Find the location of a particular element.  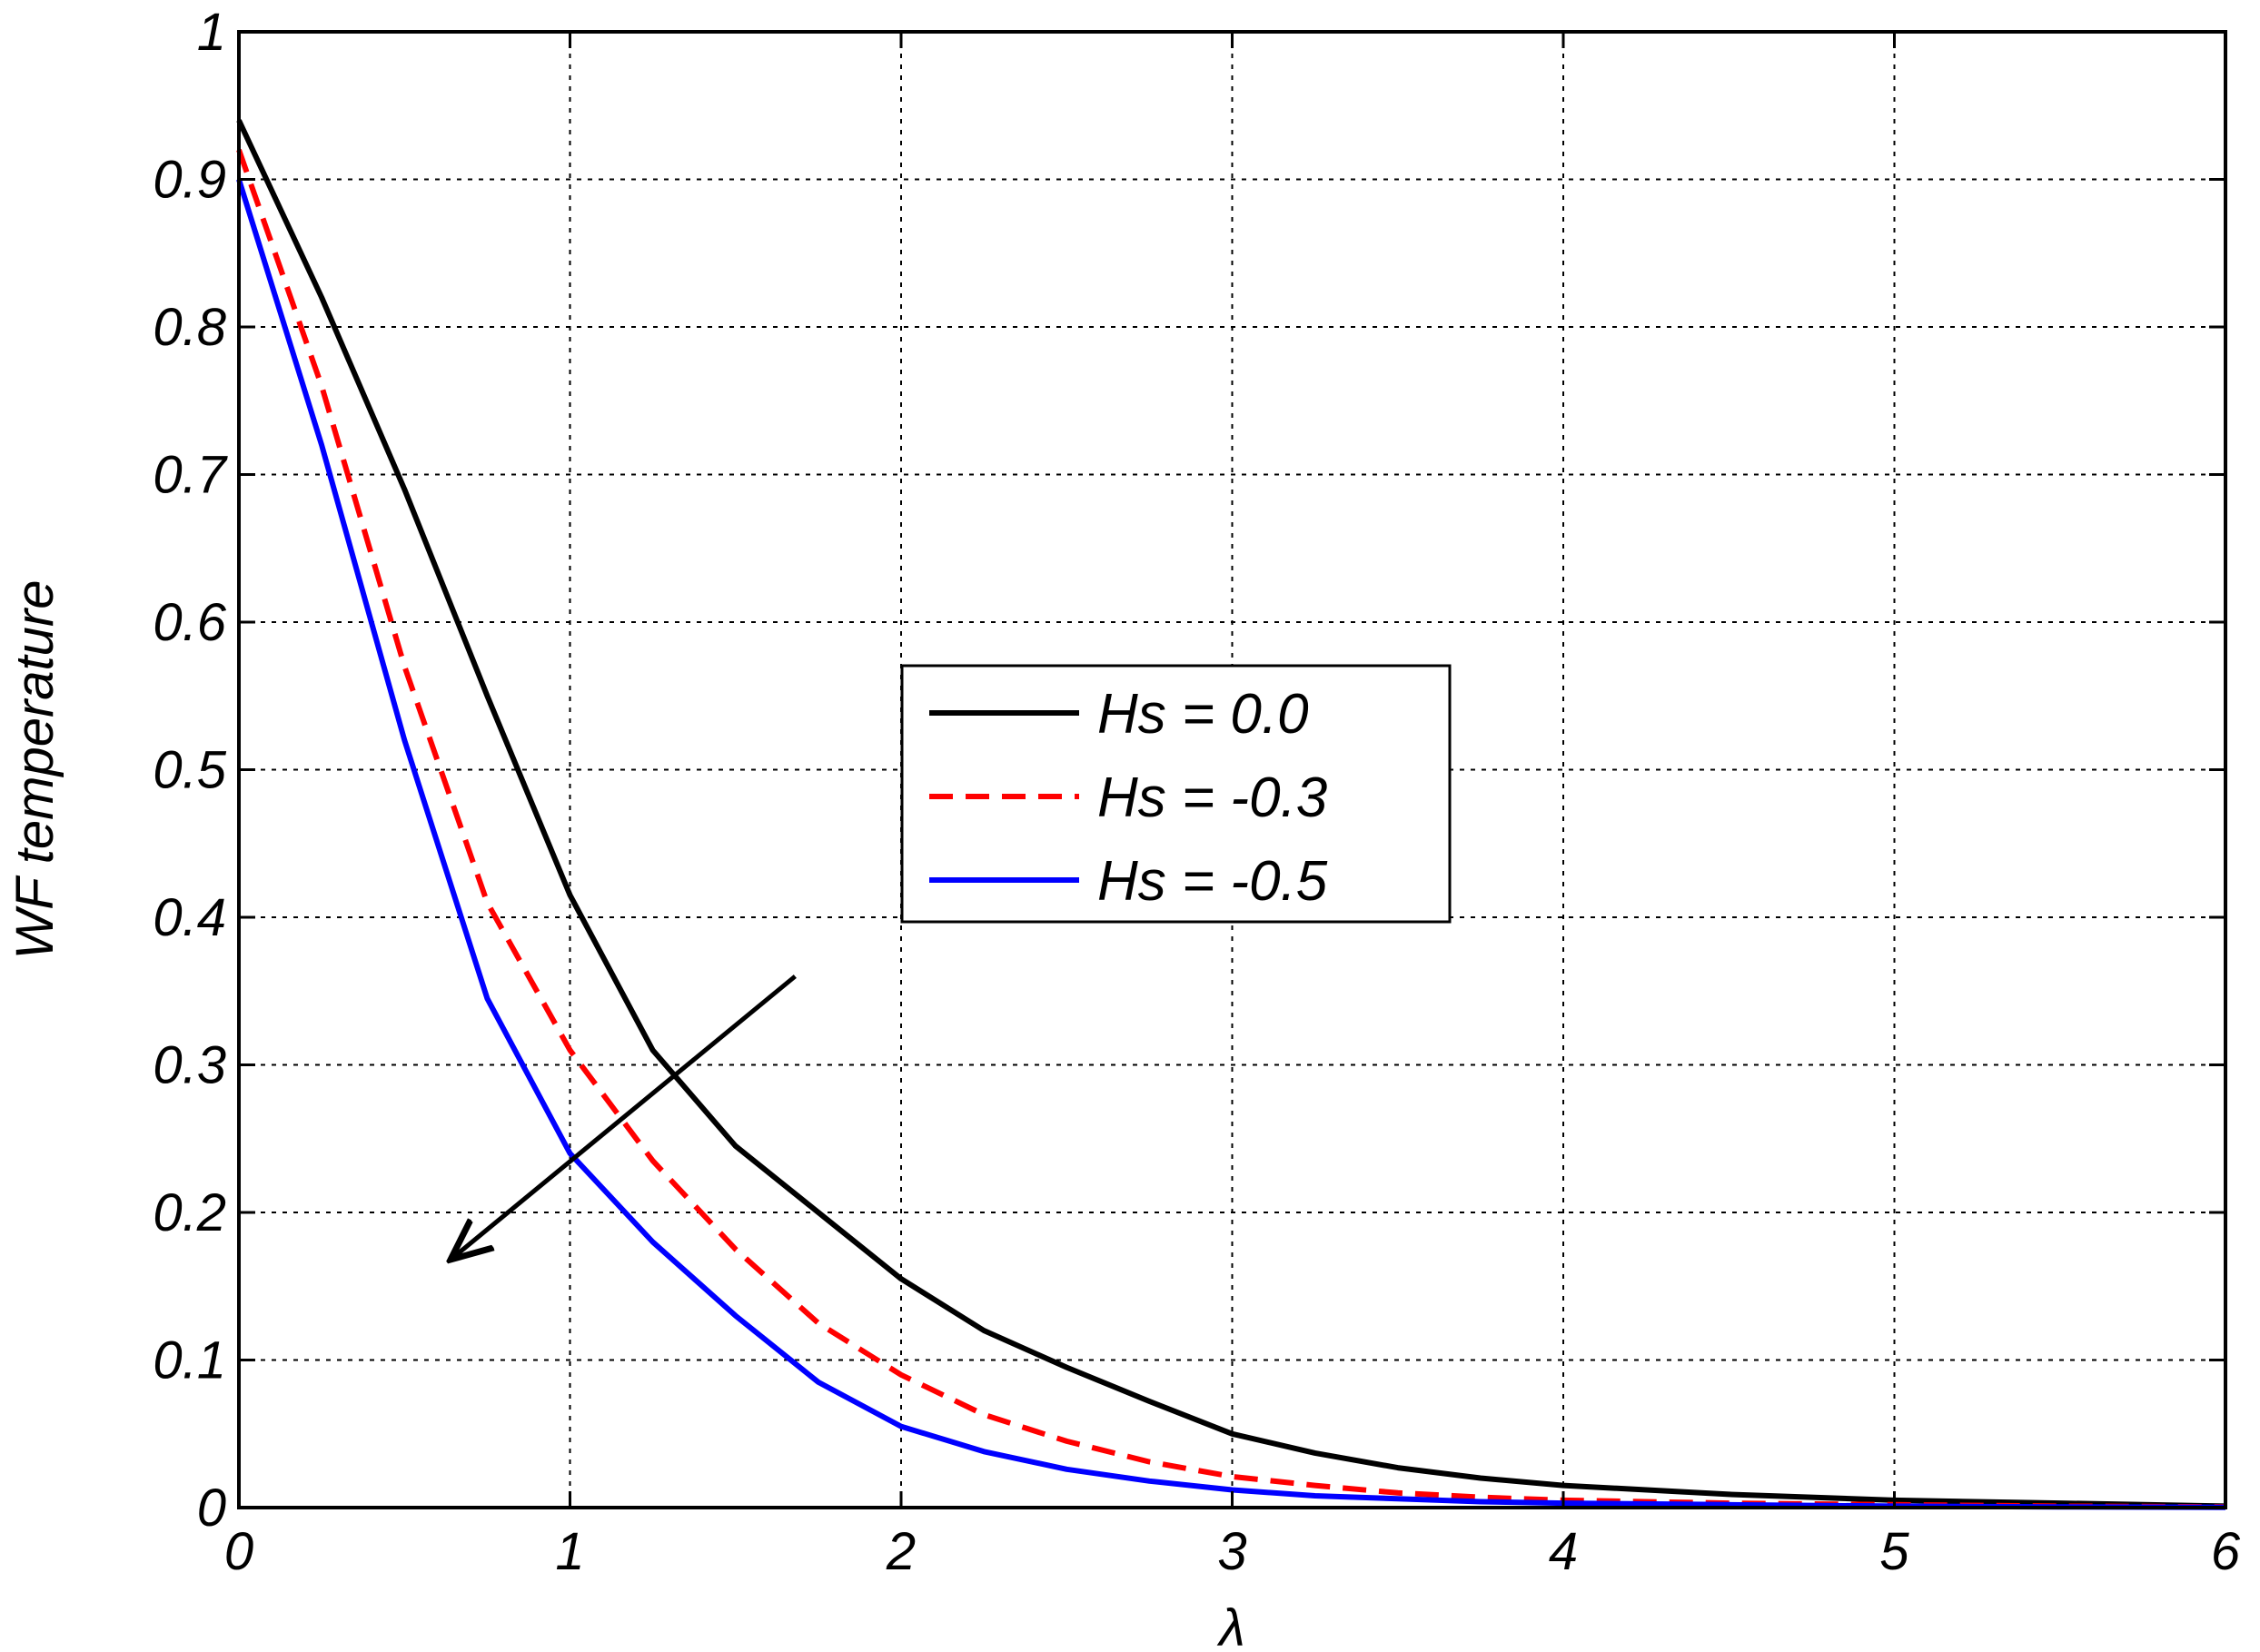

y-tick-label: 0.2 is located at coordinates (190, 1212).